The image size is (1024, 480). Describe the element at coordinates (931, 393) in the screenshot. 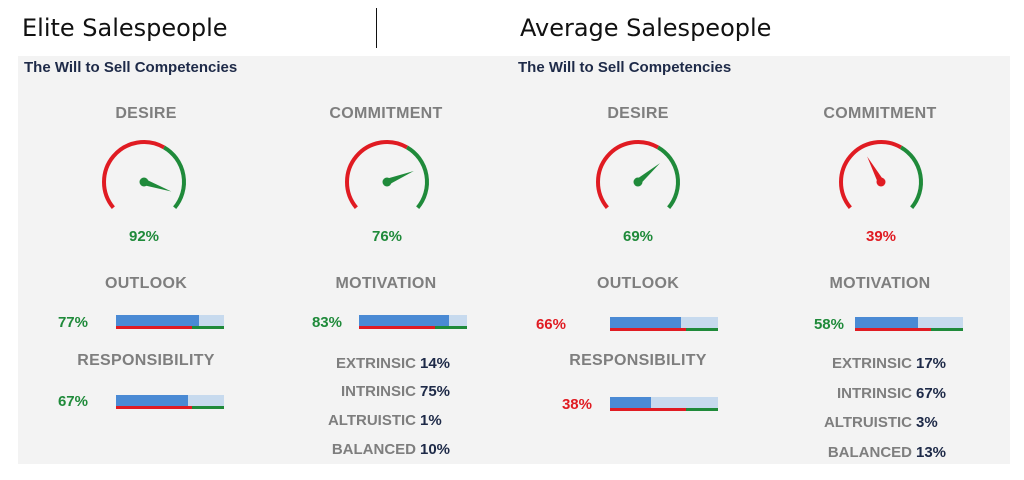

I see `intrinsic-value: 67%` at that location.